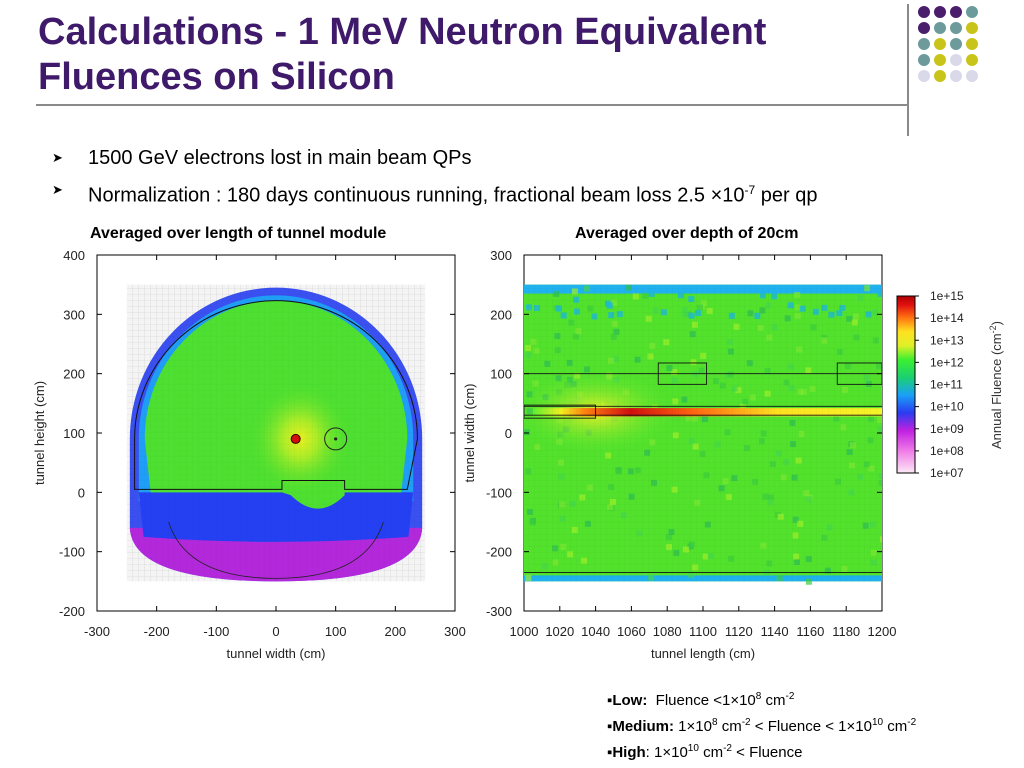  I want to click on pipe-outline, so click(560, 411).